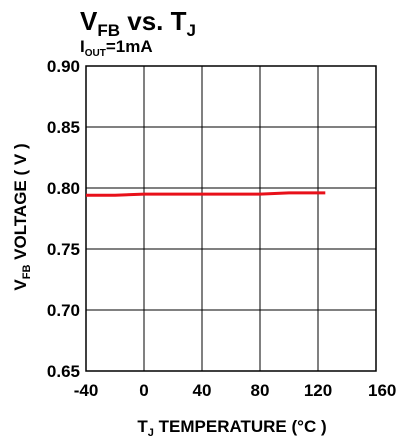 This screenshot has width=403, height=439. Describe the element at coordinates (240, 426) in the screenshot. I see `x-label-rest: TEMPERATURE (°C )` at that location.